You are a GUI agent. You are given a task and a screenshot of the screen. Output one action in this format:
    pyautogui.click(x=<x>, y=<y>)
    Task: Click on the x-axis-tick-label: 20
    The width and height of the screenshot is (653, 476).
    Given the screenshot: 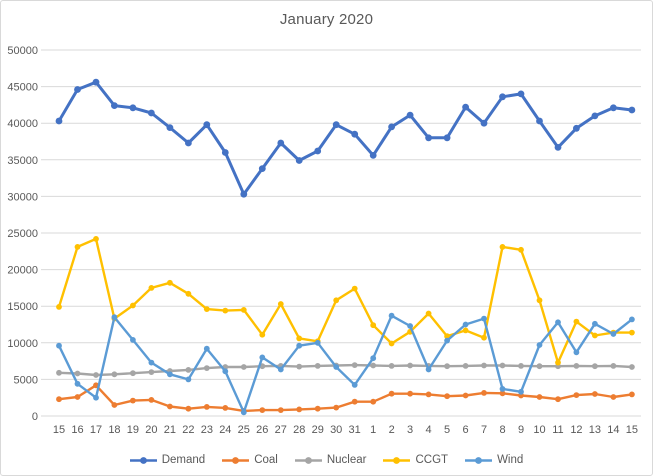 What is the action you would take?
    pyautogui.click(x=151, y=430)
    